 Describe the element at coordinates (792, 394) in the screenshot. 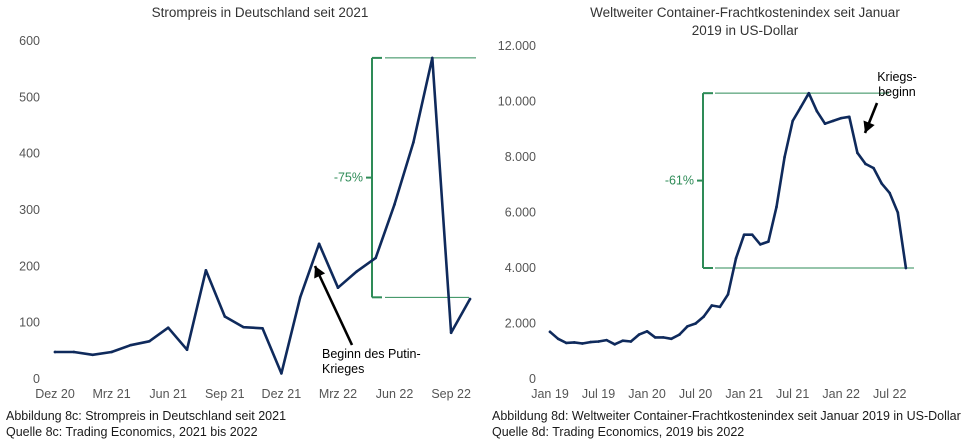

I see `x-tick-label: Jul 21` at that location.